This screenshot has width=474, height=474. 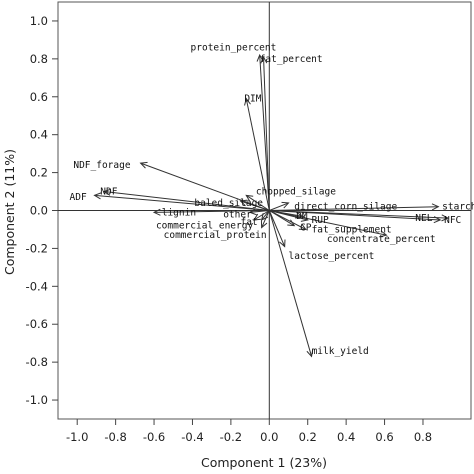 What do you see at coordinates (352, 229) in the screenshot?
I see `vector-label: fat_supplement` at bounding box center [352, 229].